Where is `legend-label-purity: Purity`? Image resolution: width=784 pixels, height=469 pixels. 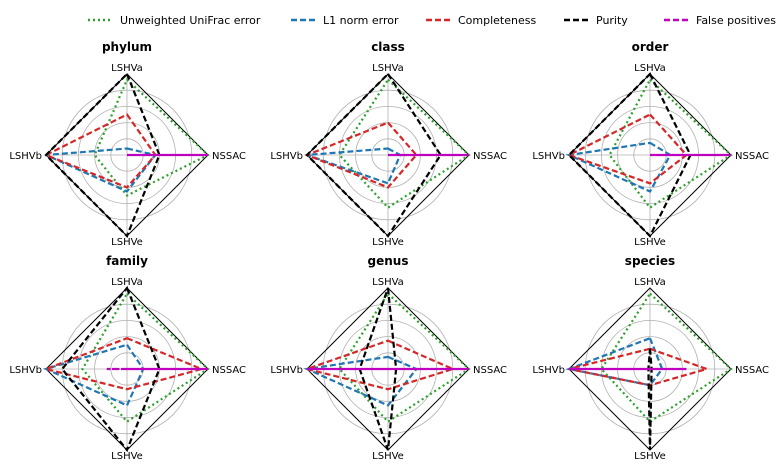
legend-label-purity: Purity is located at coordinates (612, 20).